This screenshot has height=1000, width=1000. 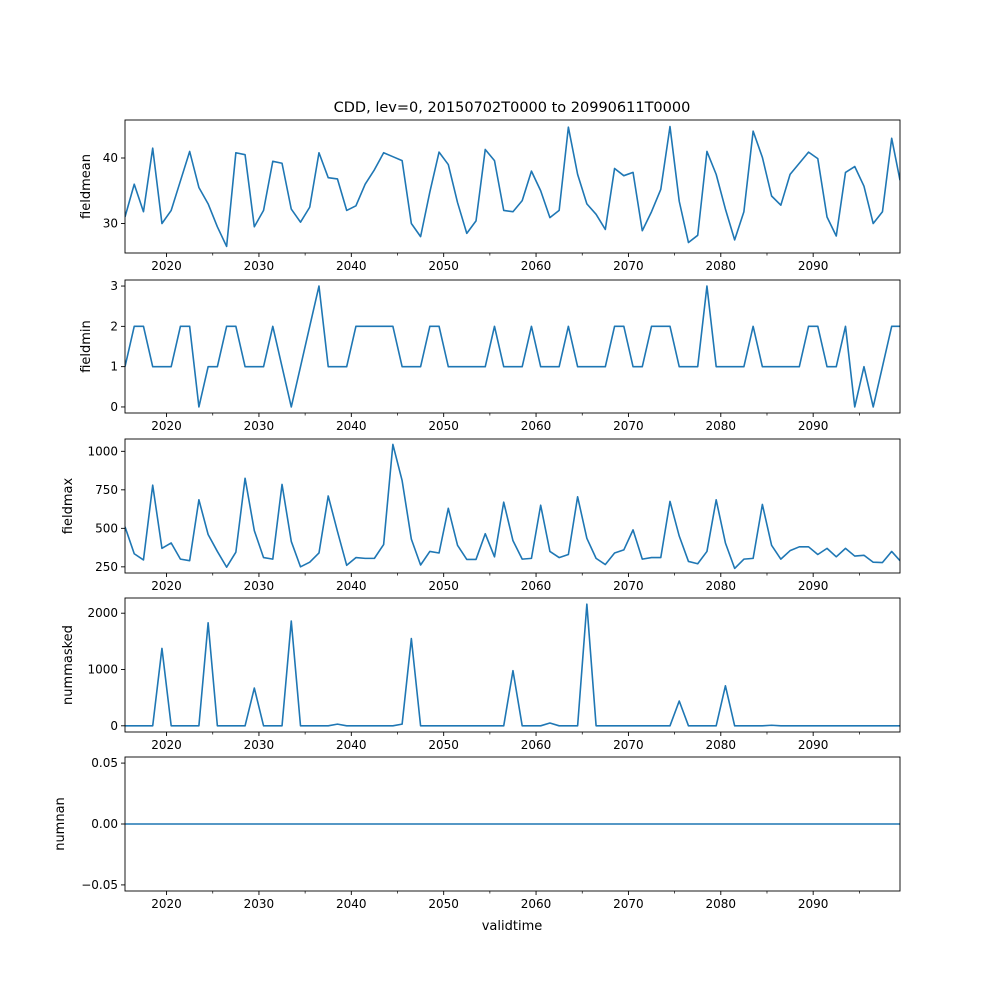 What do you see at coordinates (68, 506) in the screenshot?
I see `y-axis-label: fieldmax` at bounding box center [68, 506].